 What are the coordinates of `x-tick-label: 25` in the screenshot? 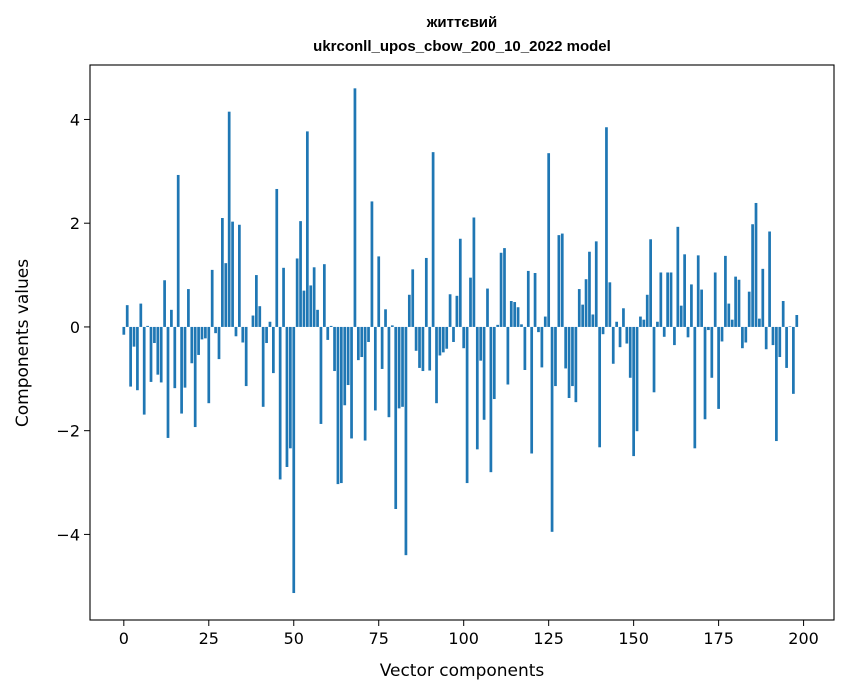 It's located at (209, 638).